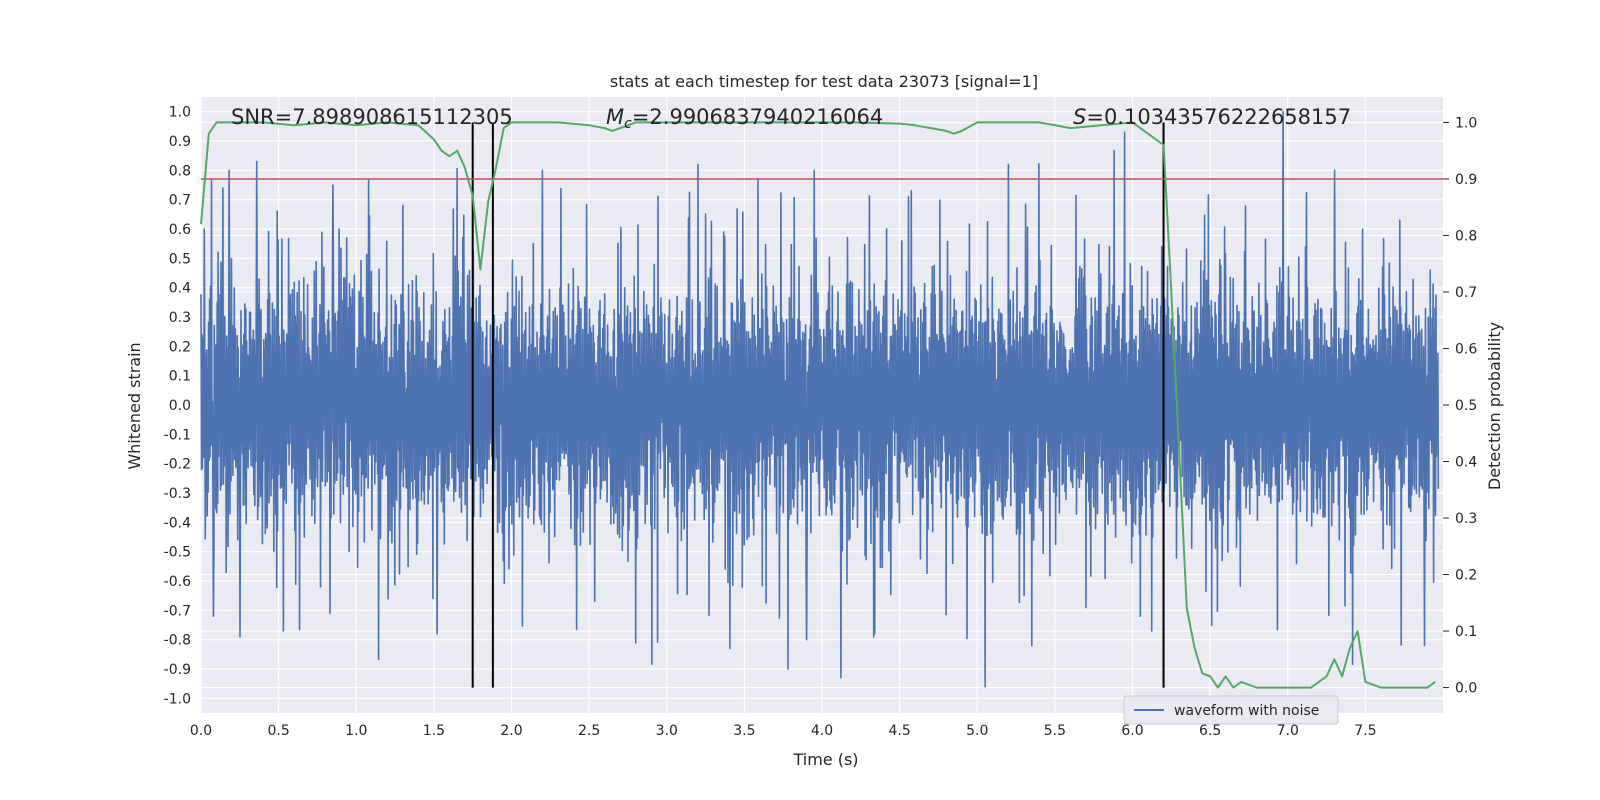 The width and height of the screenshot is (1600, 800). What do you see at coordinates (615, 117) in the screenshot?
I see `chirp-mass-symbol: M` at bounding box center [615, 117].